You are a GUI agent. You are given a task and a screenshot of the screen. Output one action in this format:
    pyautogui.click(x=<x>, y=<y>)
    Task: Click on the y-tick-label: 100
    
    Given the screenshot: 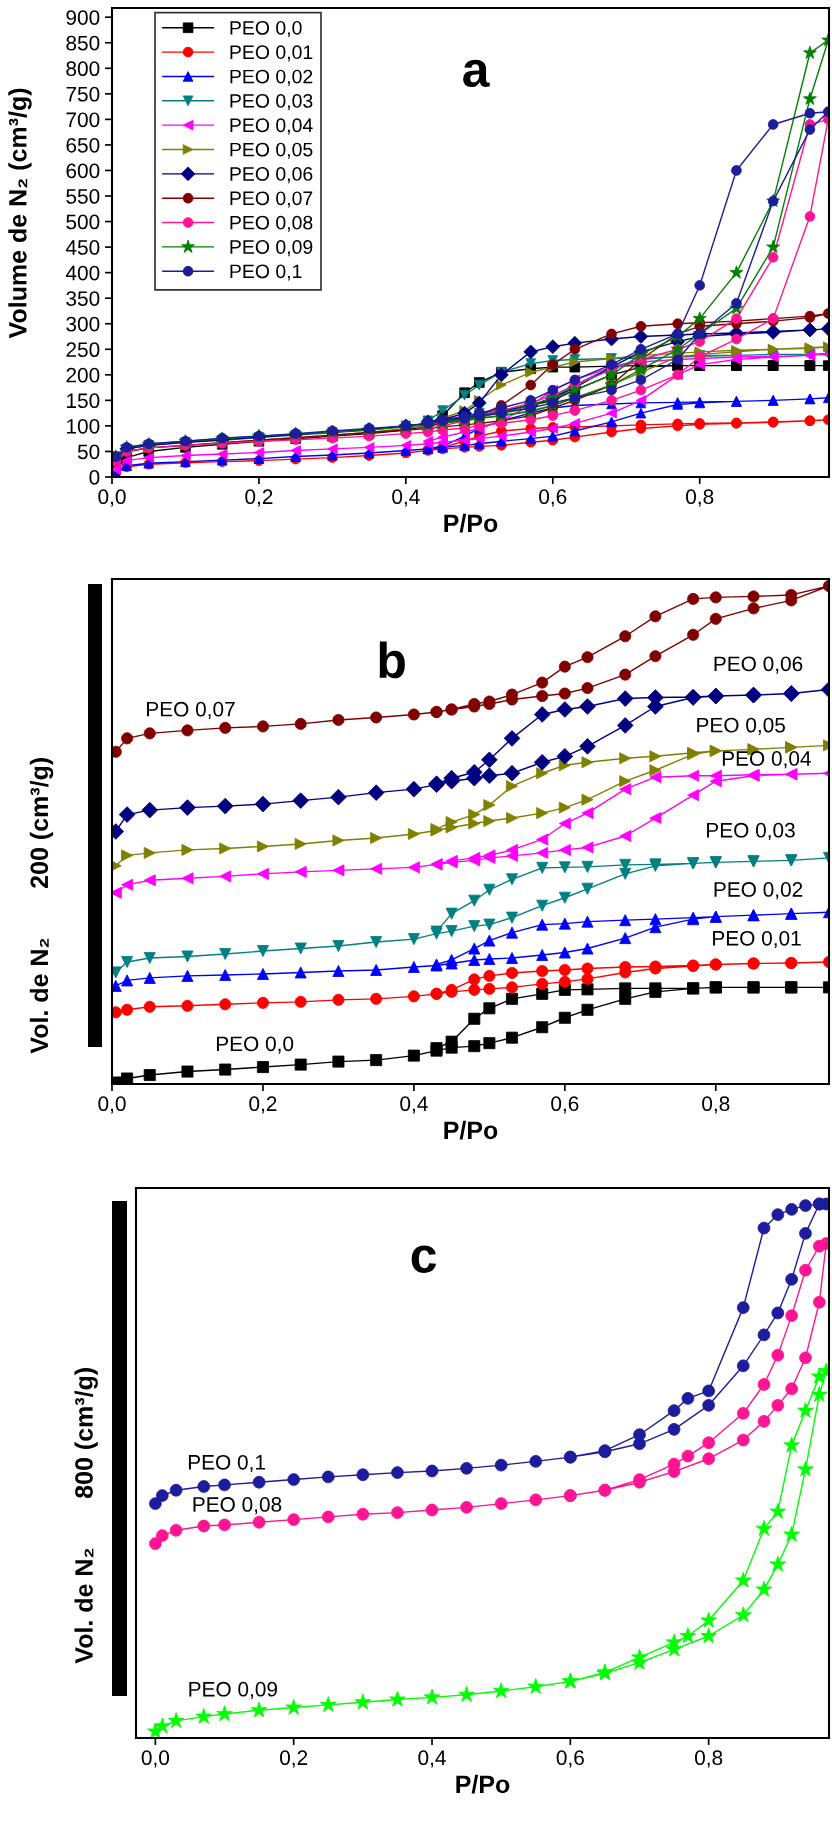 What is the action you would take?
    pyautogui.click(x=83, y=426)
    